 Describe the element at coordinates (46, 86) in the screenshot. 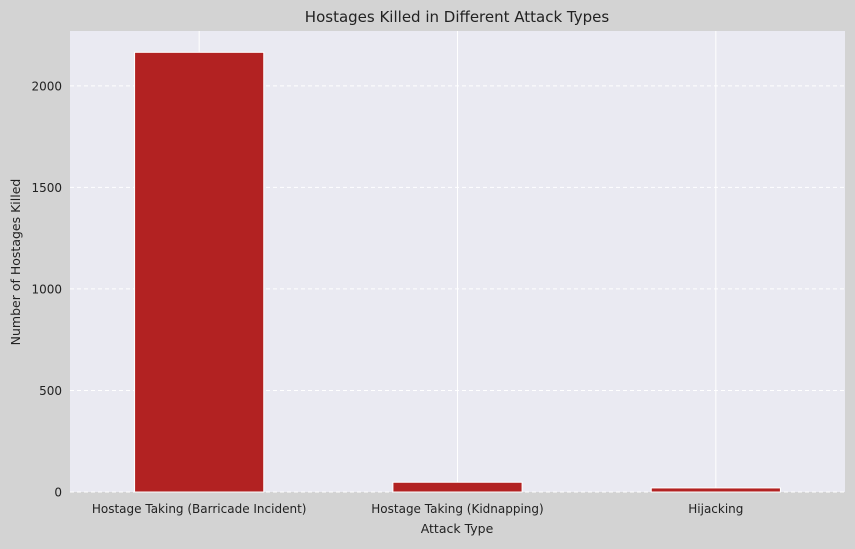

I see `y-tick-label: 2000` at that location.